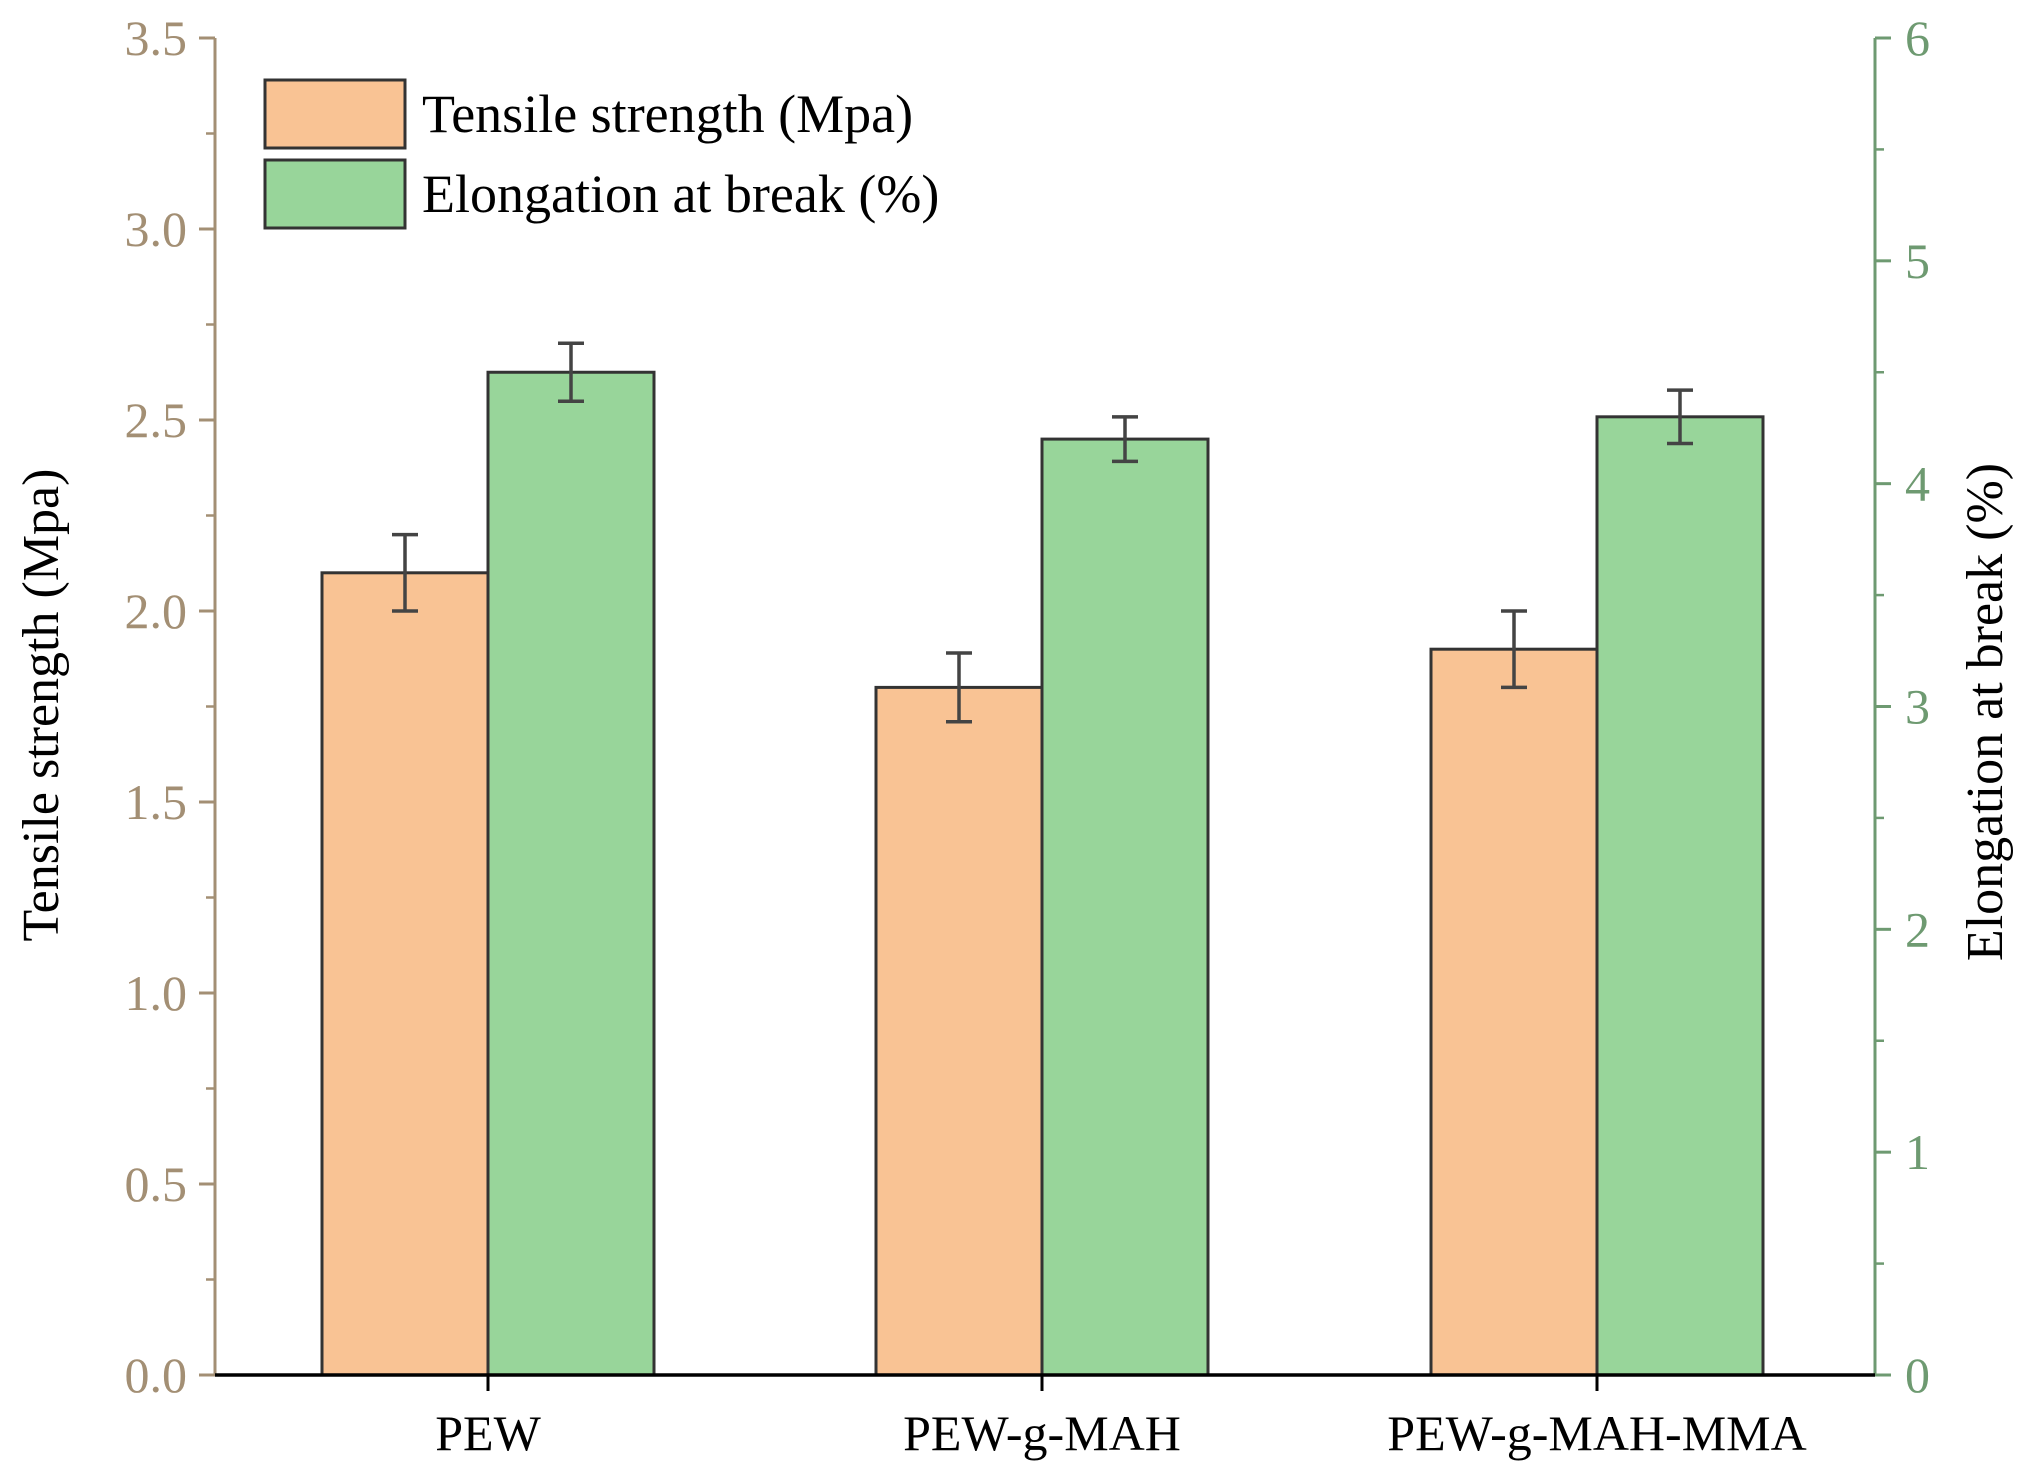 The image size is (2033, 1483). I want to click on right-axis-tick-label: 6, so click(1917, 38).